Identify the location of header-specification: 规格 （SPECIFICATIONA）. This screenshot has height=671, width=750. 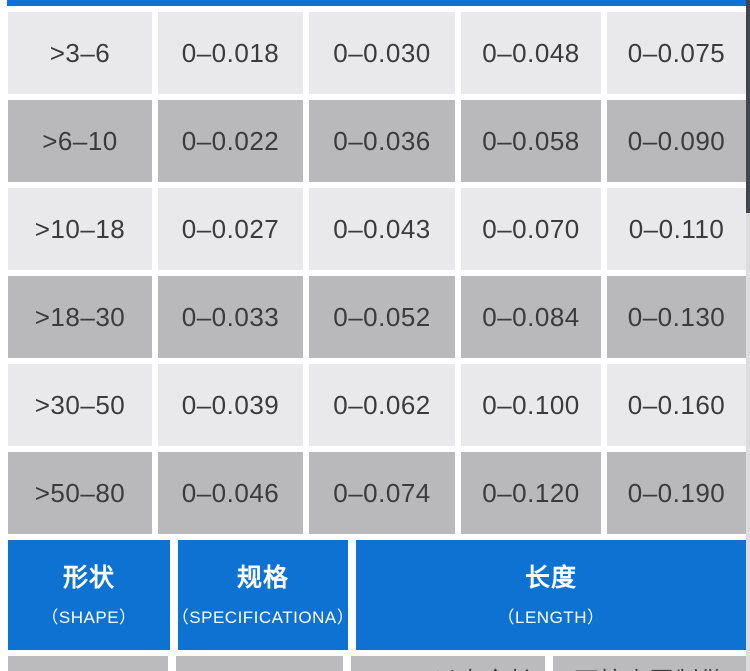
(263, 595).